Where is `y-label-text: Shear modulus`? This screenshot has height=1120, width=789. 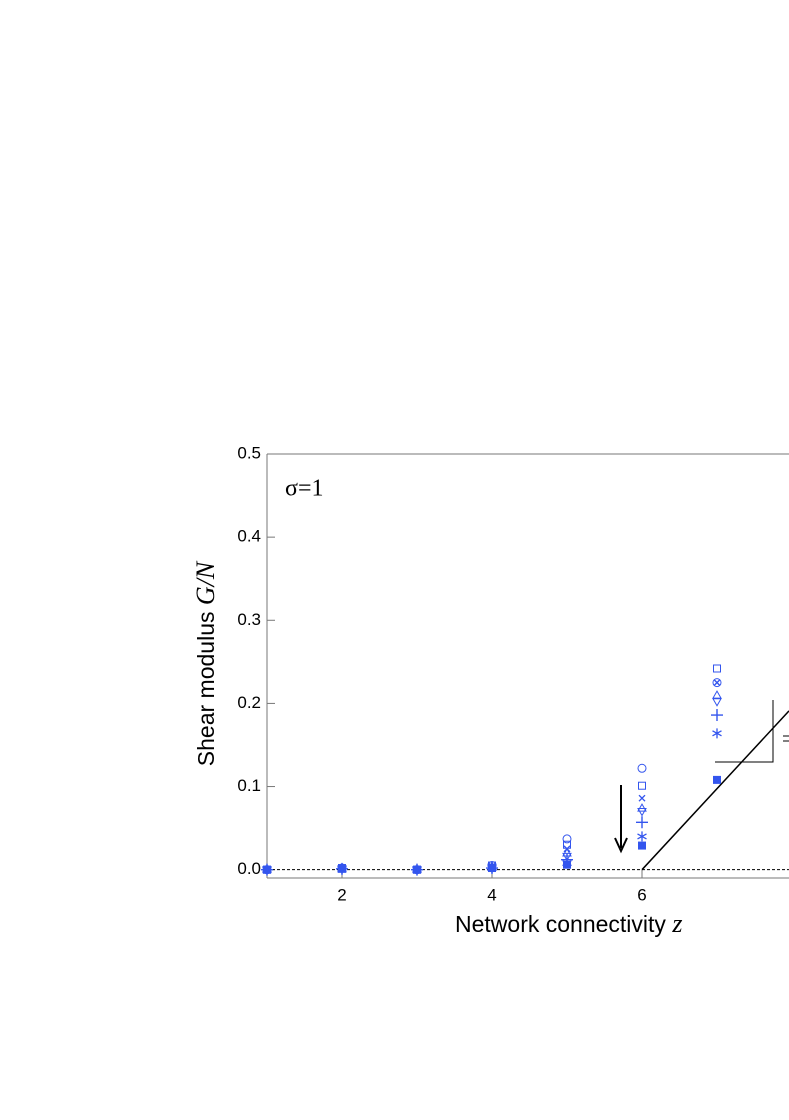 y-label-text: Shear modulus is located at coordinates (206, 689).